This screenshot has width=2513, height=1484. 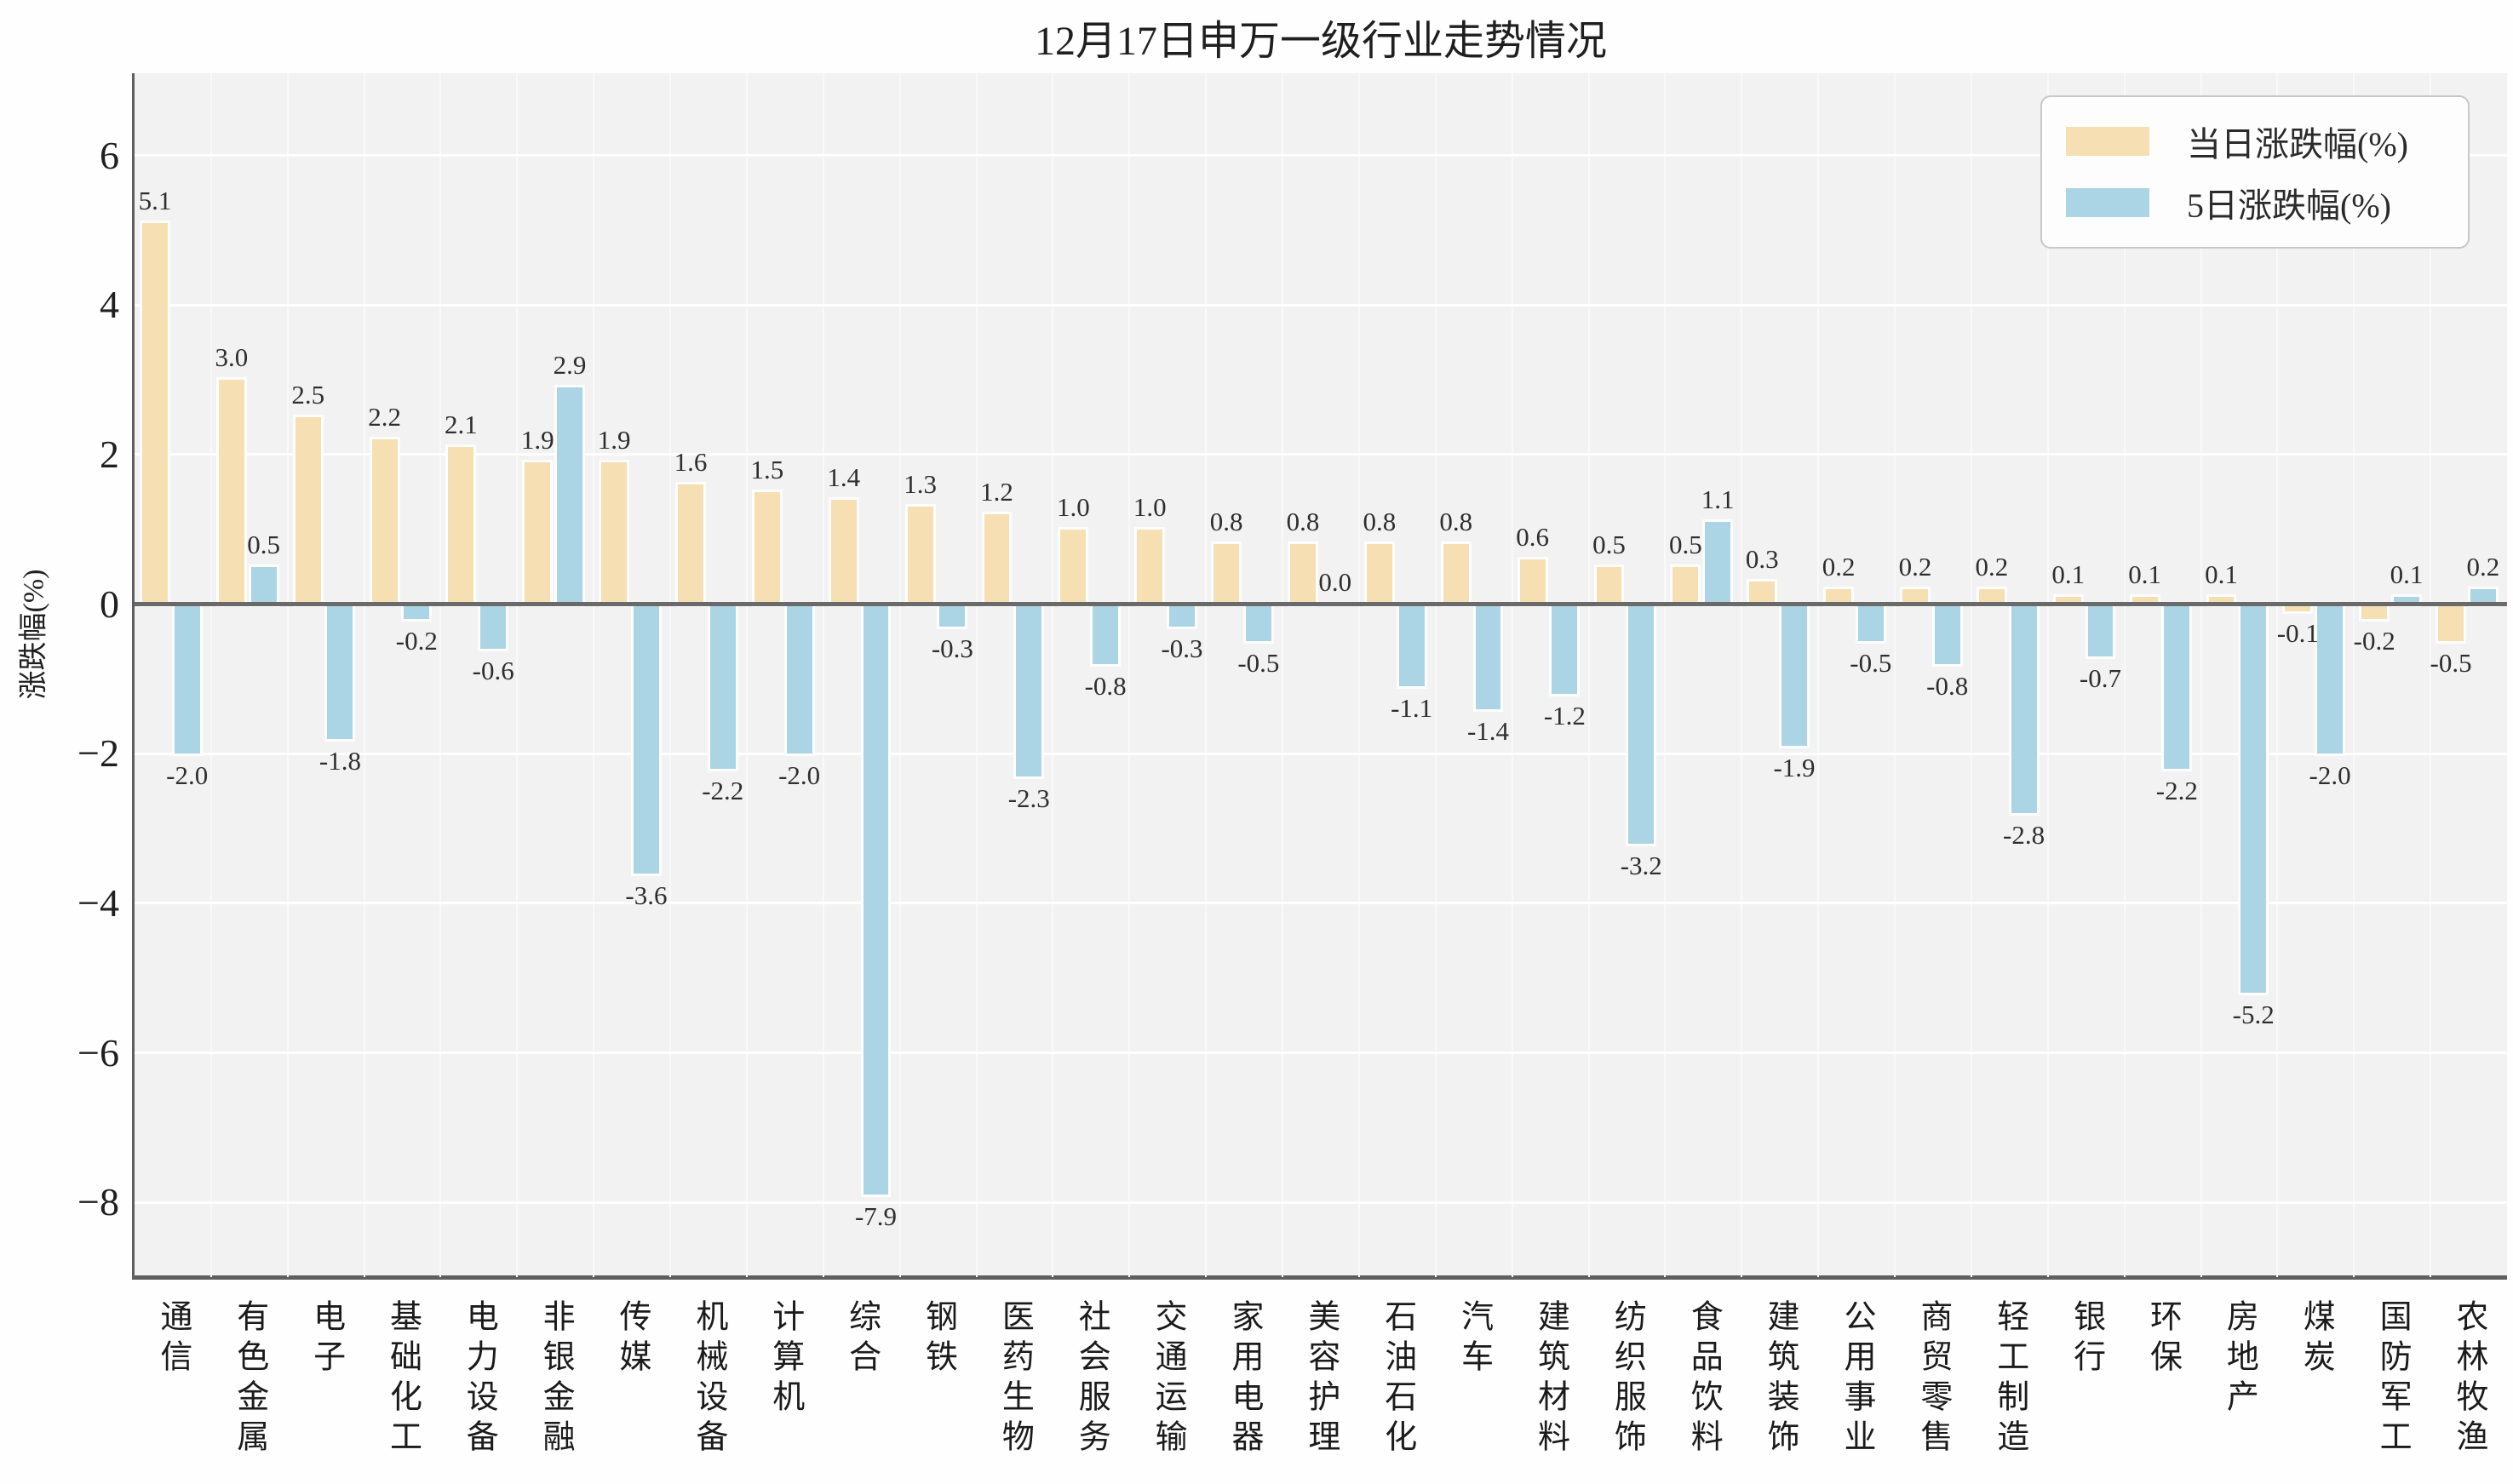 I want to click on bar-5day-公用事业, so click(x=1870, y=623).